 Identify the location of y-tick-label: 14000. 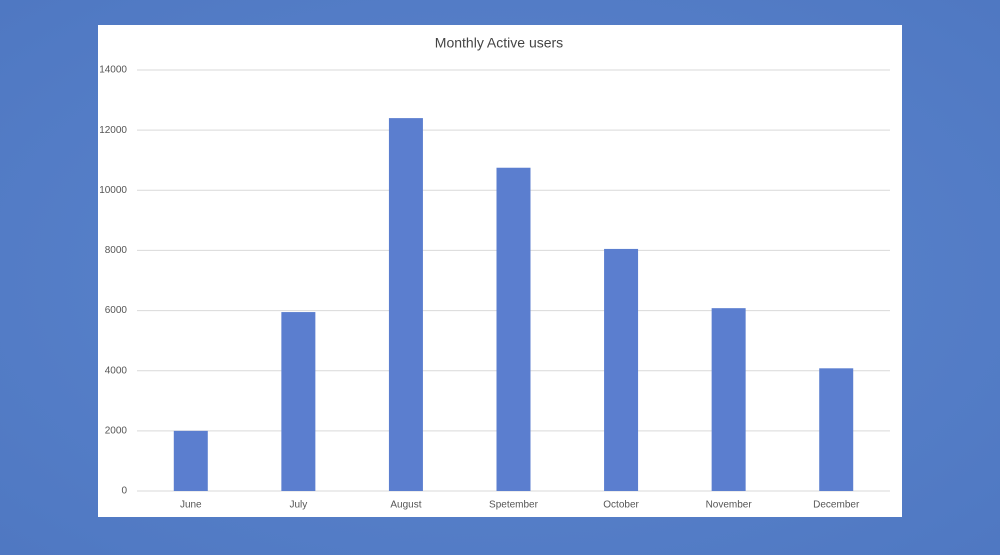
(113, 70).